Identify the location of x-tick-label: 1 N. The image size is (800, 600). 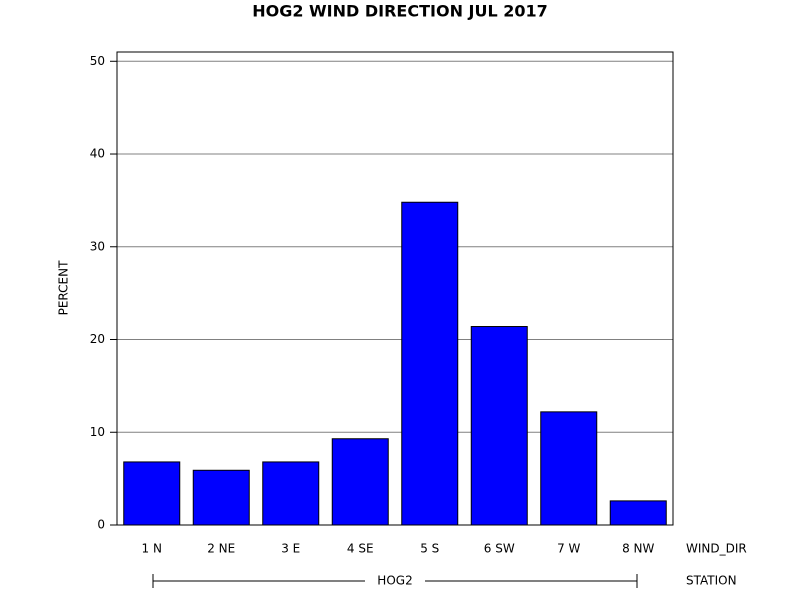
(152, 549).